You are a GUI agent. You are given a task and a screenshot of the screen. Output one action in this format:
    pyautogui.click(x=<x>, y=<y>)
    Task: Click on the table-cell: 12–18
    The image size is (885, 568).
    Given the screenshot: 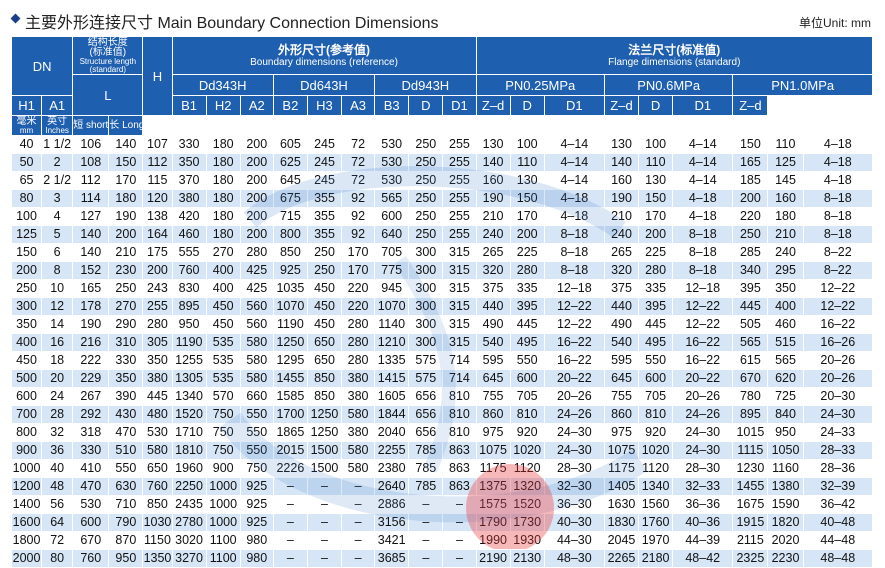 What is the action you would take?
    pyautogui.click(x=703, y=288)
    